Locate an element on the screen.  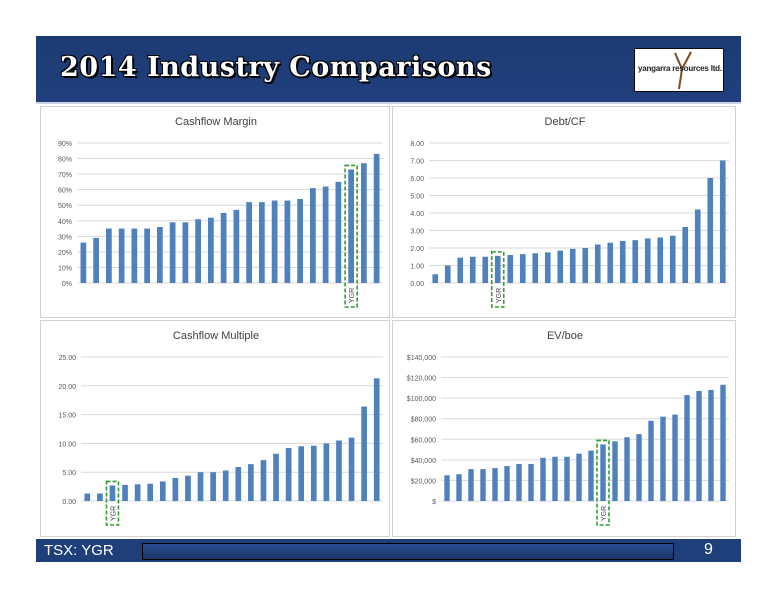
chart-title: Cashflow Margin is located at coordinates (216, 122).